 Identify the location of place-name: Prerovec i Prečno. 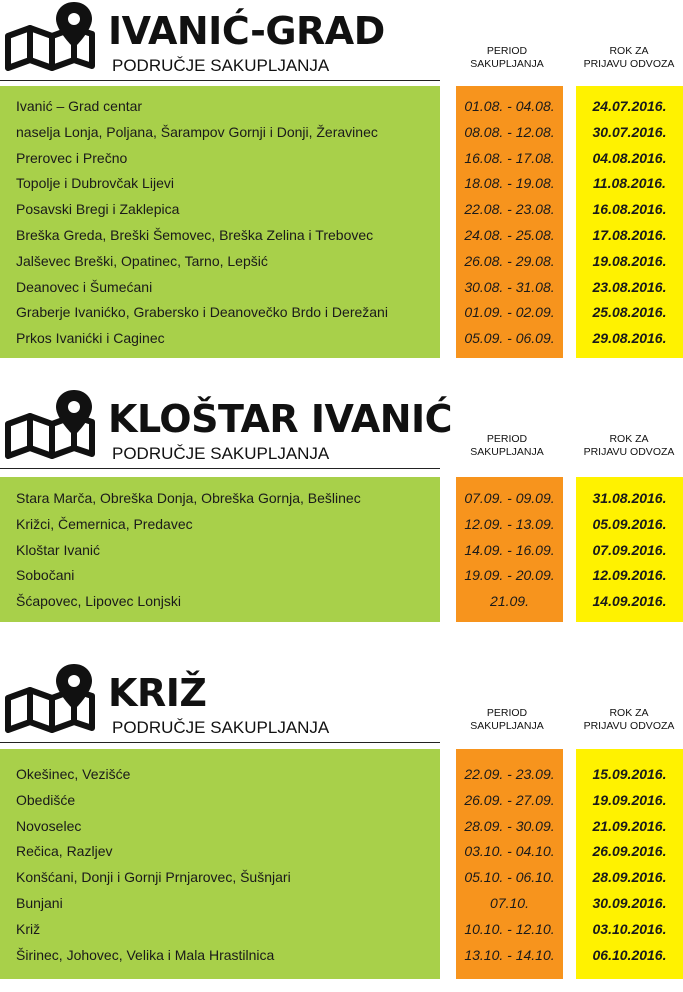
(72, 157).